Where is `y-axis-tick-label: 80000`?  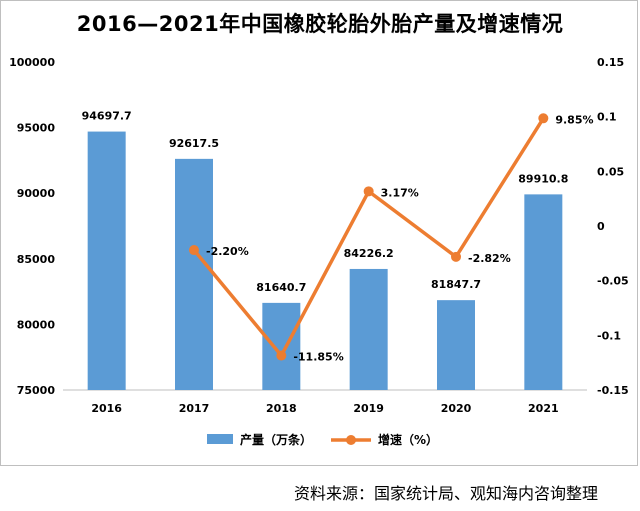 y-axis-tick-label: 80000 is located at coordinates (36, 324).